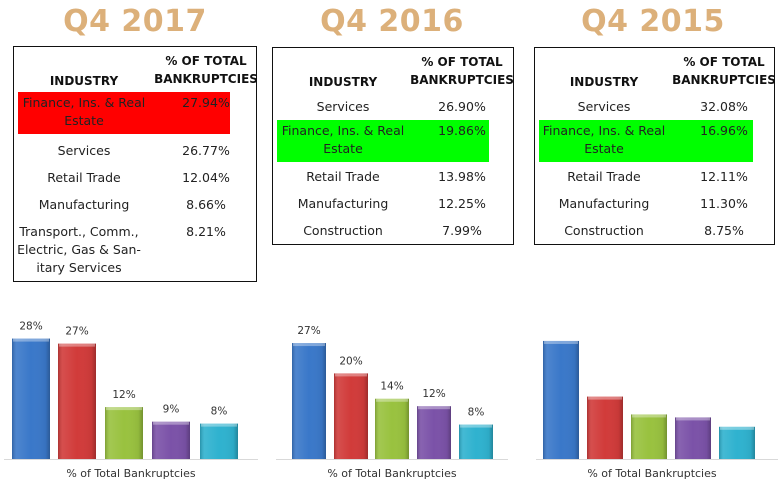 The width and height of the screenshot is (782, 482). Describe the element at coordinates (724, 230) in the screenshot. I see `pct-cell: 8.75%` at that location.